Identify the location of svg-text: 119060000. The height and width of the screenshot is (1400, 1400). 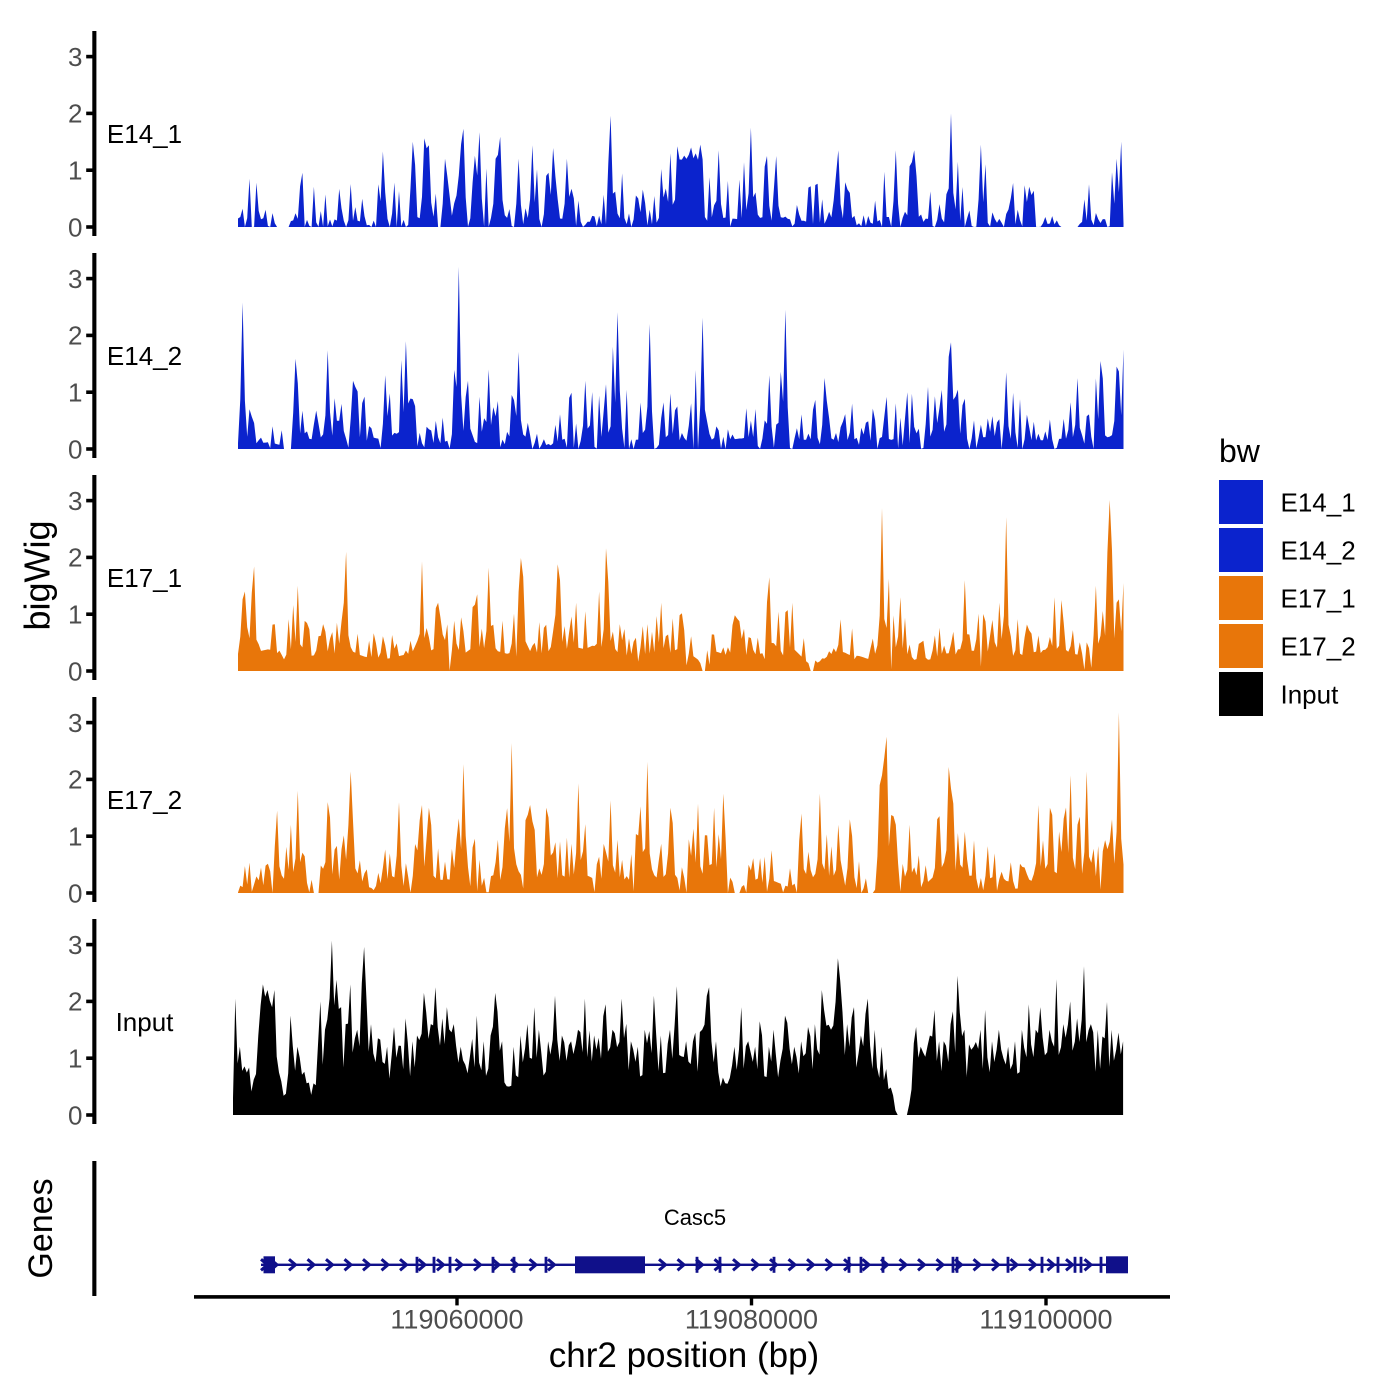
(456, 1320).